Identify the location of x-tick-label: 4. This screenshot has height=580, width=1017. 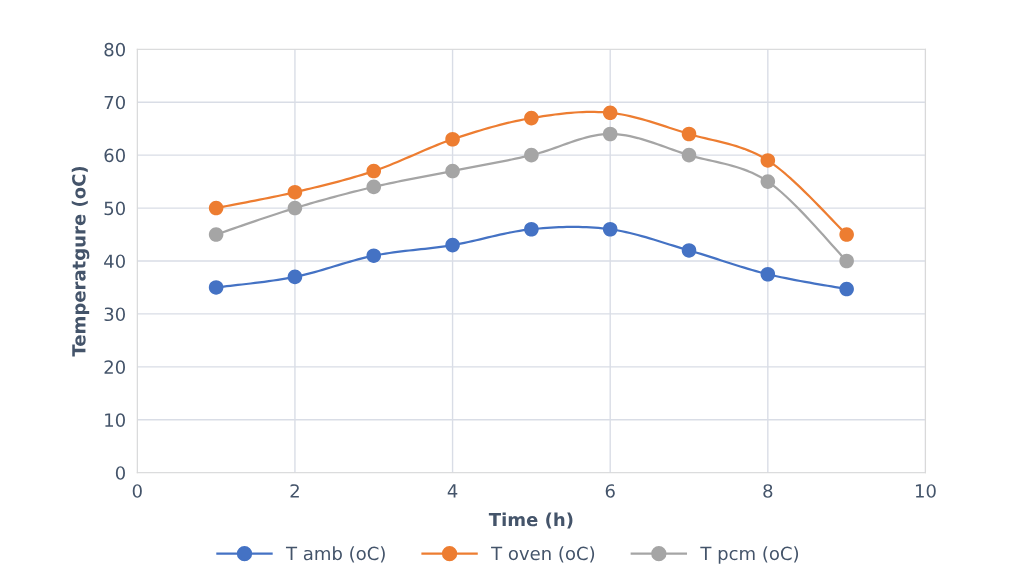
(452, 491).